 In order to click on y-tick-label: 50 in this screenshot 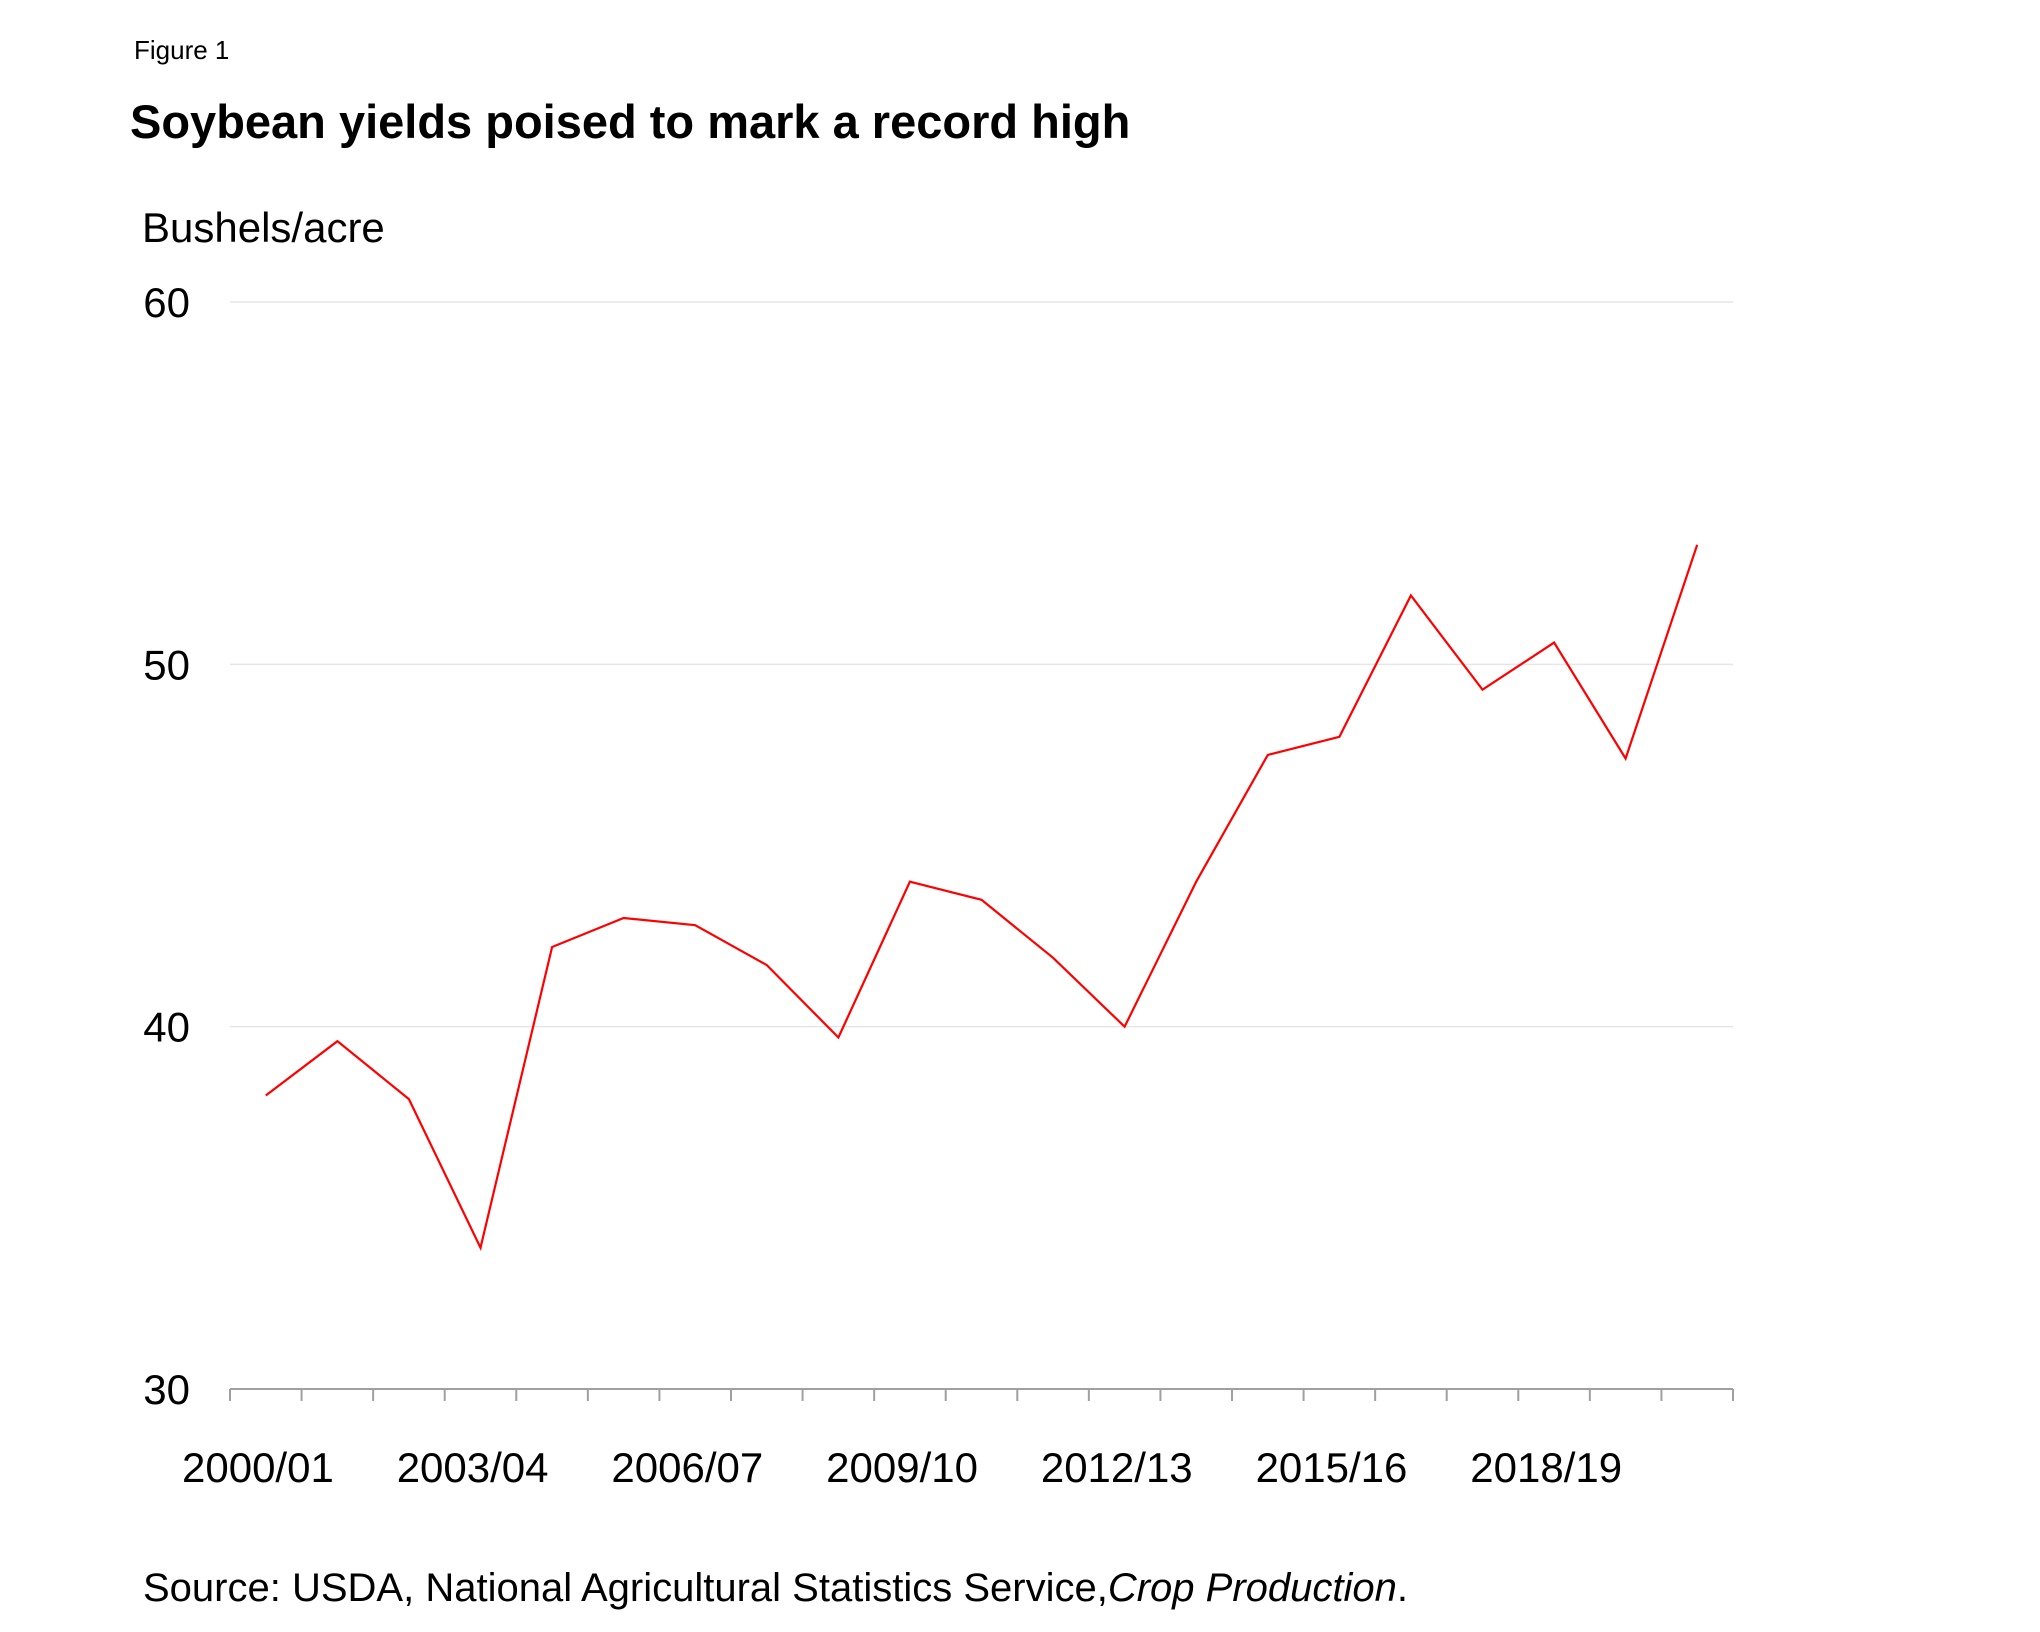, I will do `click(166, 664)`.